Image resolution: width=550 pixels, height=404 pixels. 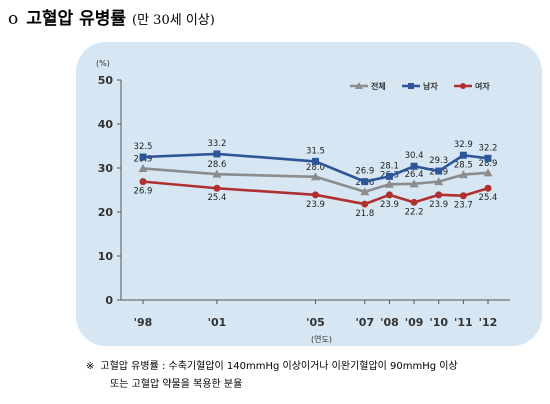 What do you see at coordinates (463, 145) in the screenshot?
I see `data-label: 32.9` at bounding box center [463, 145].